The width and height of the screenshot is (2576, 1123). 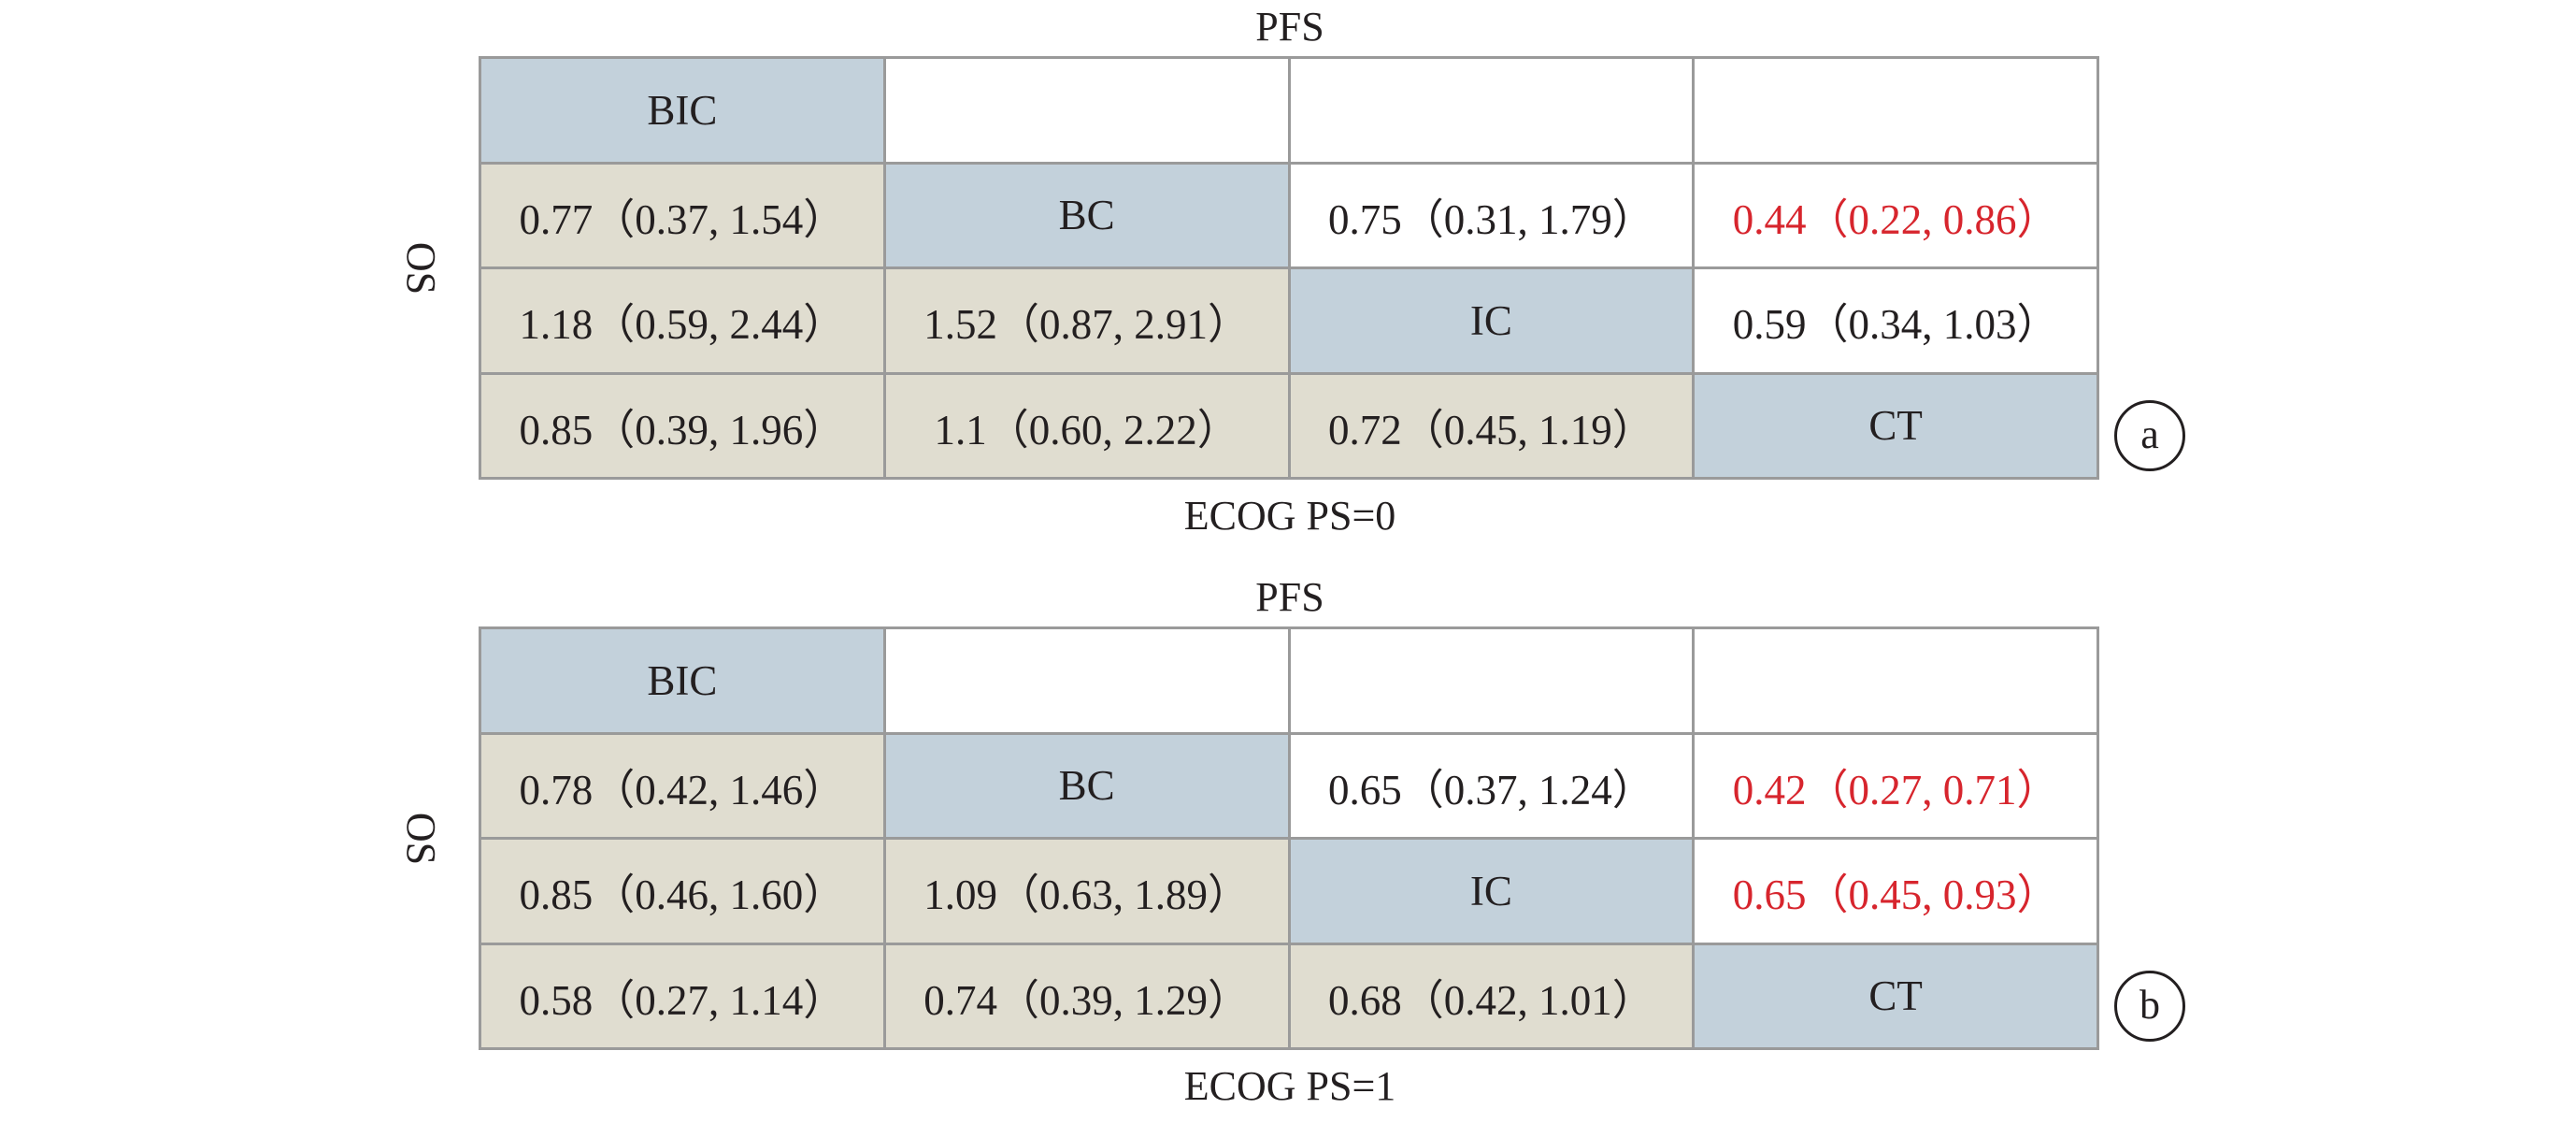 I want to click on os-estimate-cell: 0.85（0.39, 1.96）, so click(x=683, y=427).